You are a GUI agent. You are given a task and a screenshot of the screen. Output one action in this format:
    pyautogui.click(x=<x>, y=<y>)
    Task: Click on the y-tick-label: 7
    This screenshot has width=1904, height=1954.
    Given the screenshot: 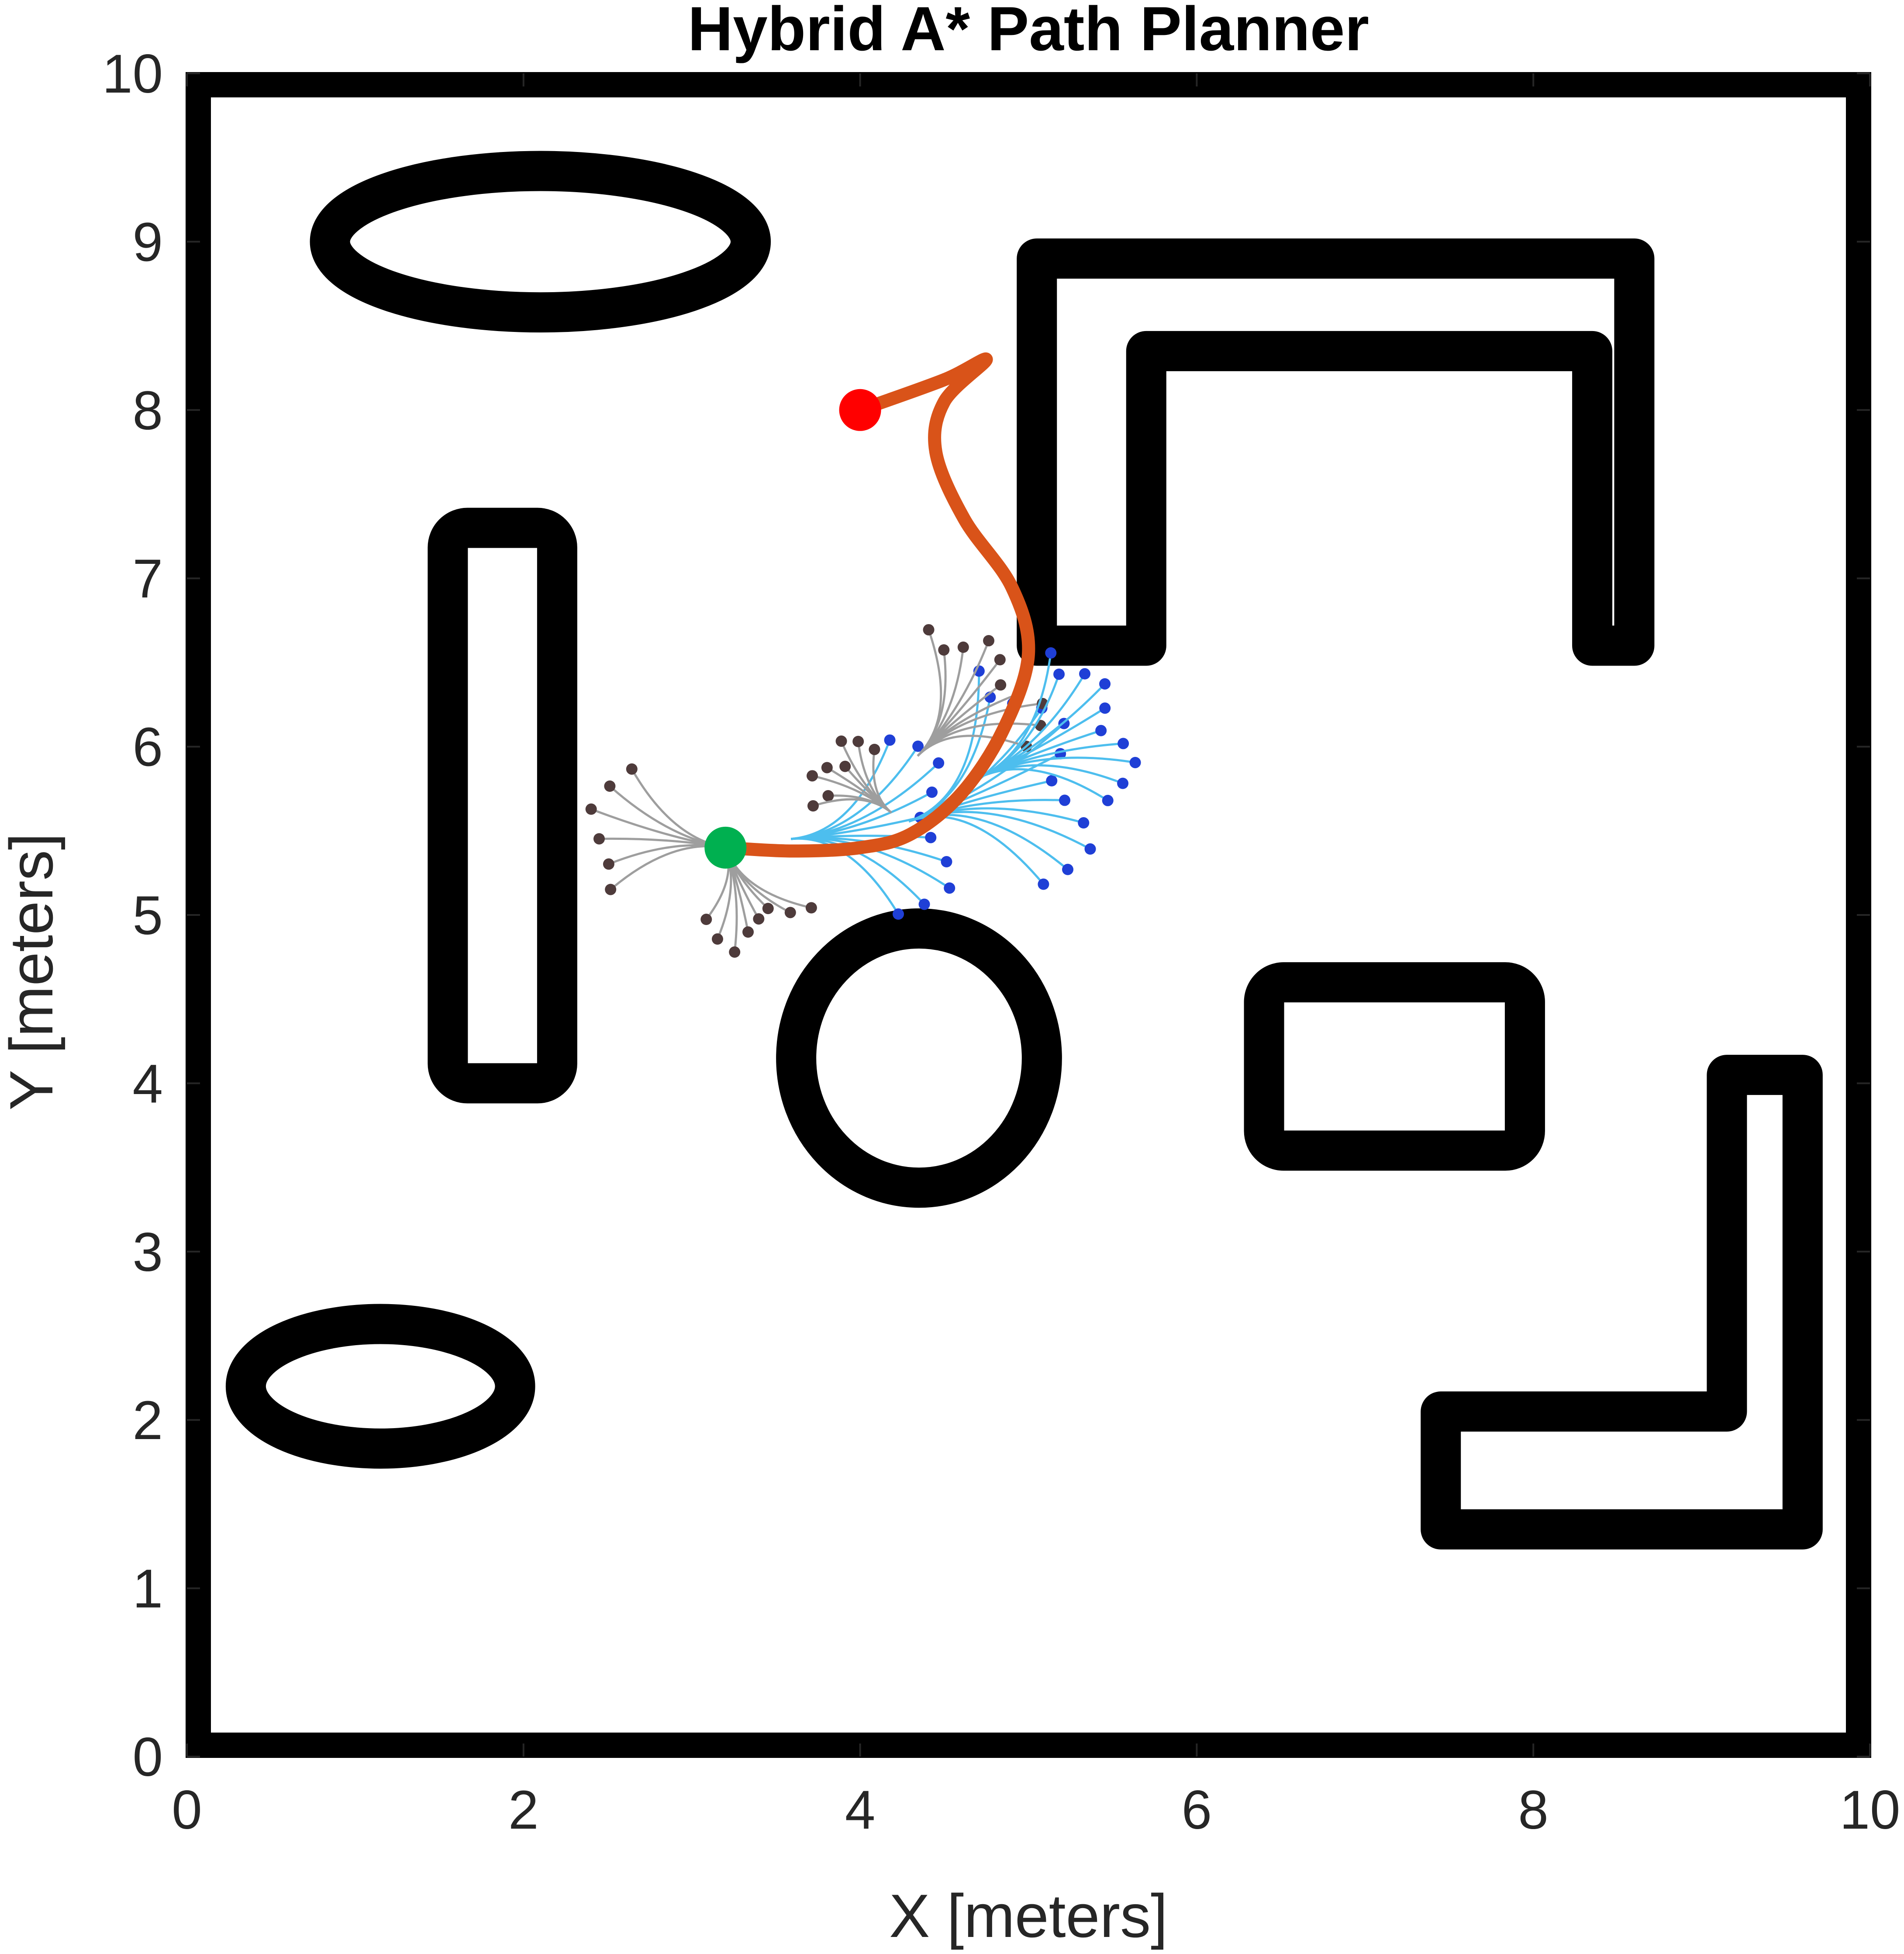 What is the action you would take?
    pyautogui.click(x=147, y=579)
    